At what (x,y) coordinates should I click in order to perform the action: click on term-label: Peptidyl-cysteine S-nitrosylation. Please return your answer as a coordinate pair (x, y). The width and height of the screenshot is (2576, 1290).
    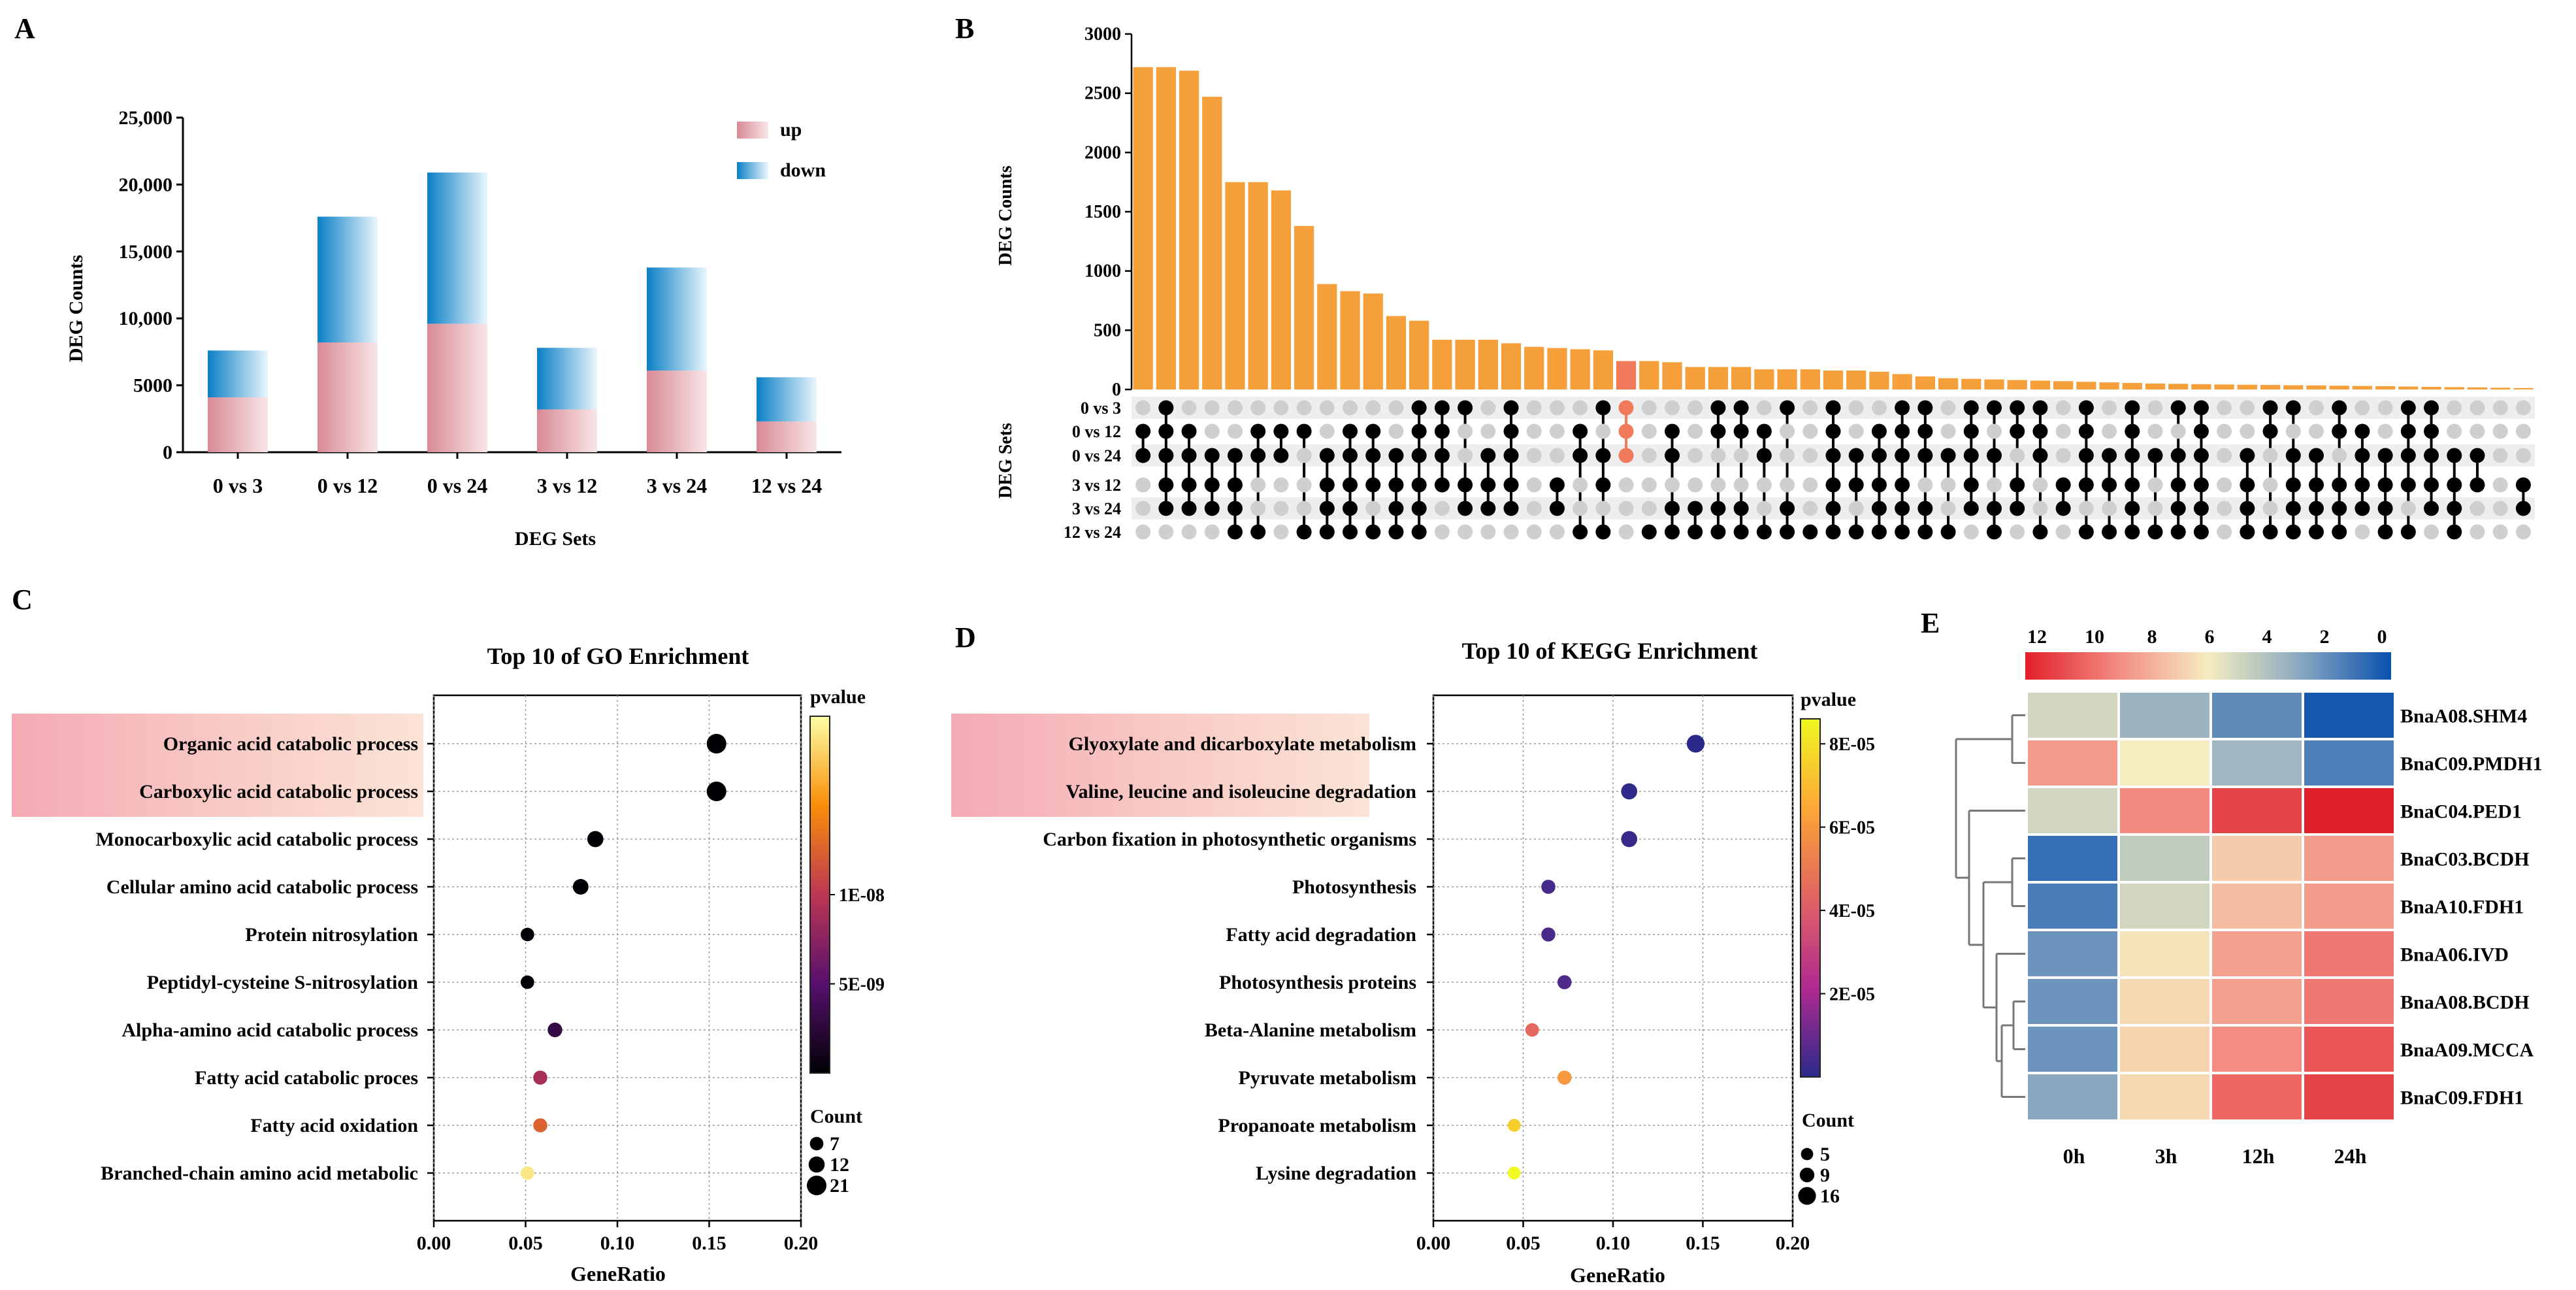
    Looking at the image, I should click on (283, 982).